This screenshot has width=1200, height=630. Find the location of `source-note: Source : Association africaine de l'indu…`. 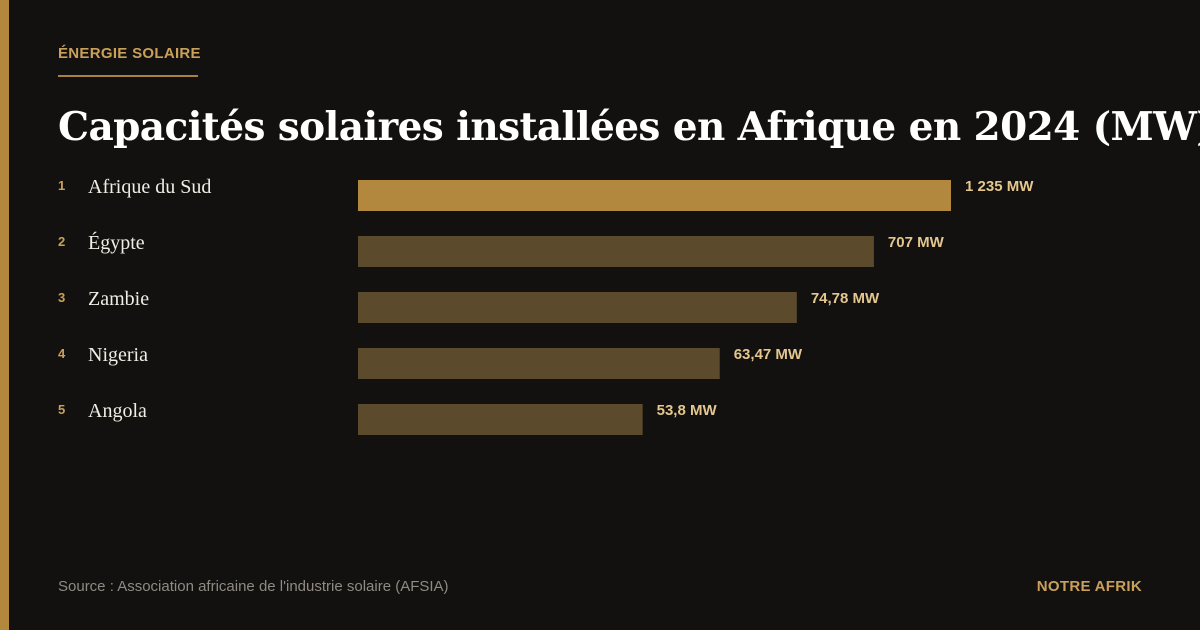

source-note: Source : Association africaine de l'indu… is located at coordinates (253, 586).